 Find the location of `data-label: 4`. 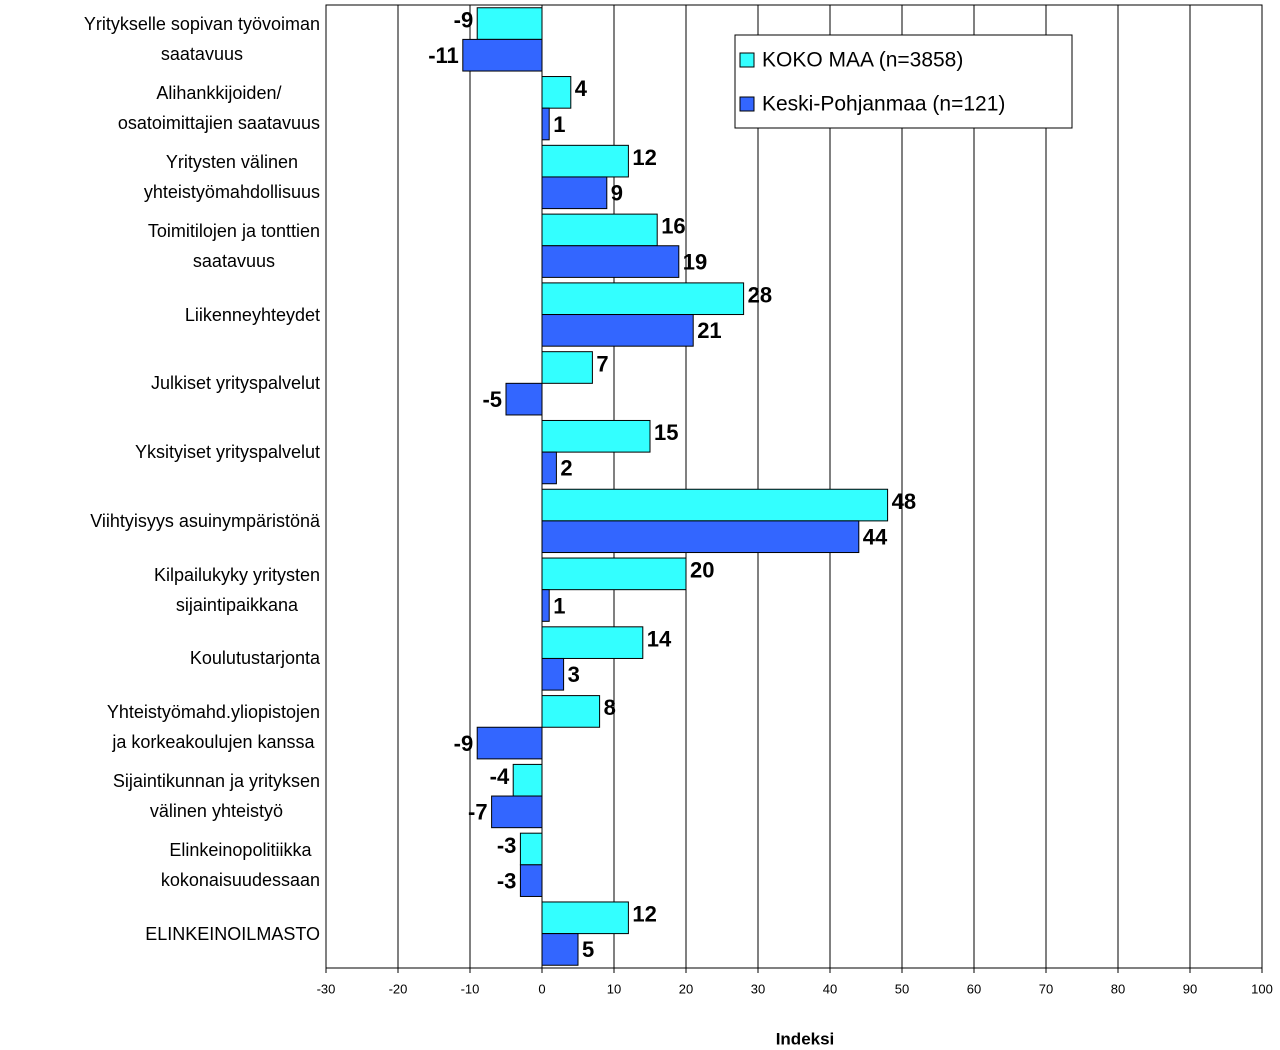

data-label: 4 is located at coordinates (581, 88).